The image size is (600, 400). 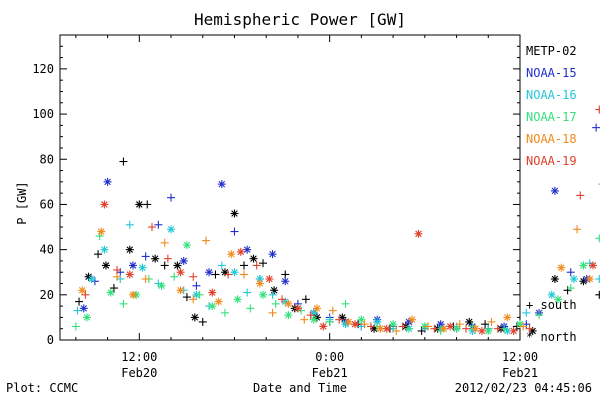 What do you see at coordinates (47, 250) in the screenshot?
I see `y-tick-label: 40` at bounding box center [47, 250].